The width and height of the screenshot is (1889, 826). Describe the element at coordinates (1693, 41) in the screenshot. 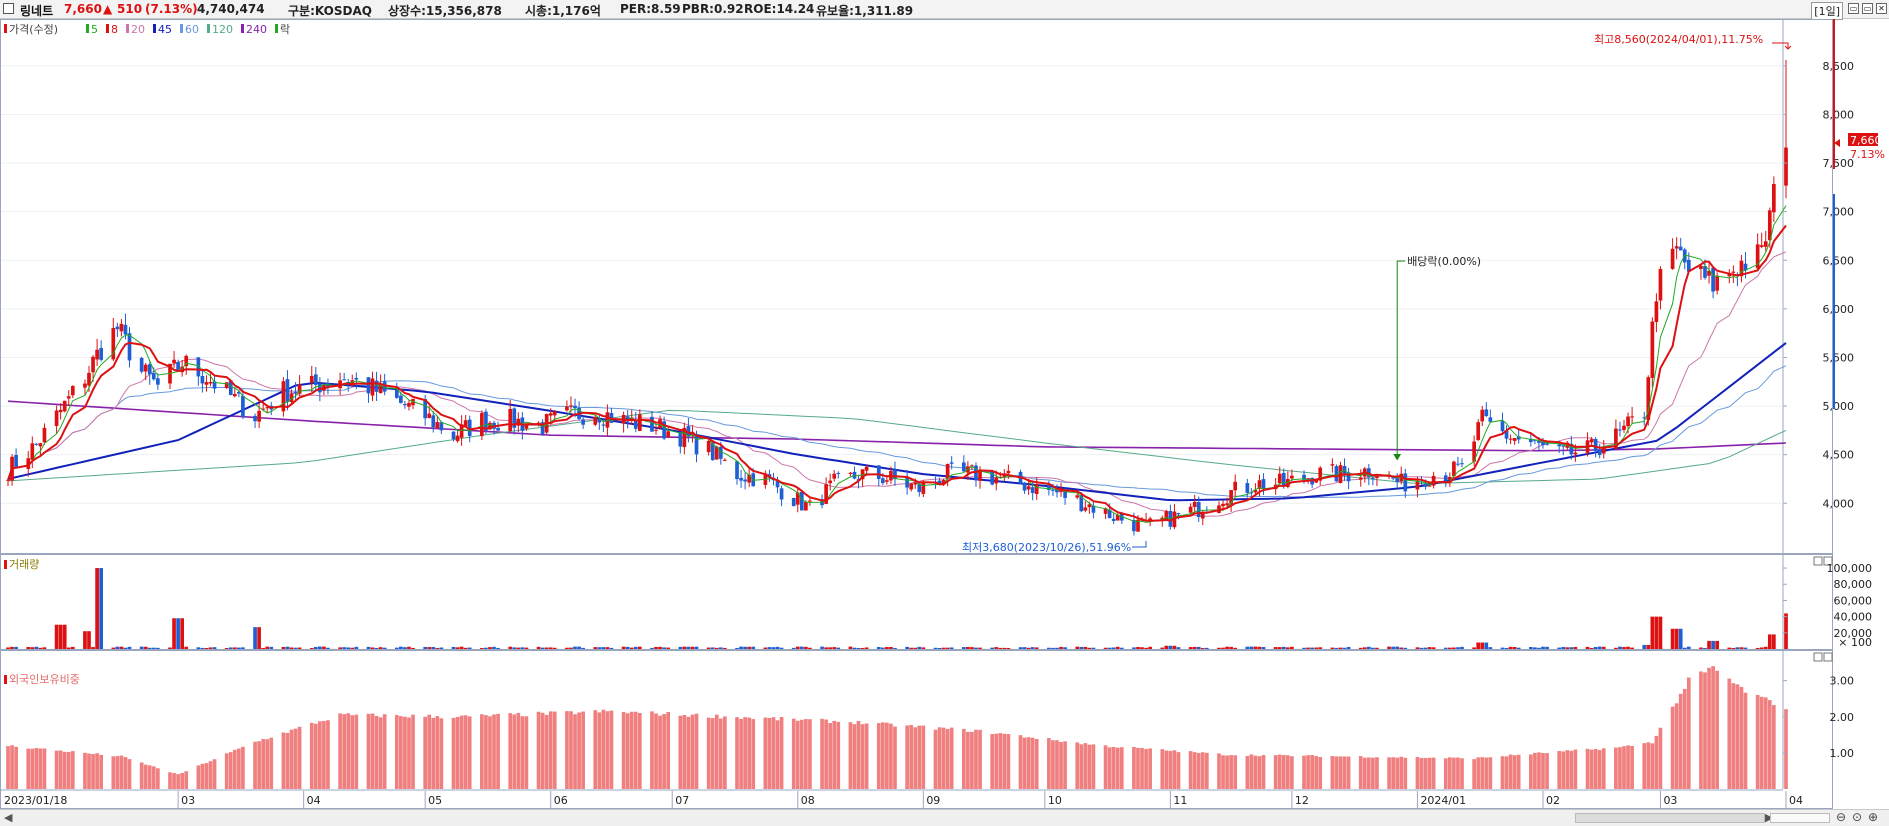

I see `high-annotation: 최고8,560(2024/04/01),11.75%` at that location.